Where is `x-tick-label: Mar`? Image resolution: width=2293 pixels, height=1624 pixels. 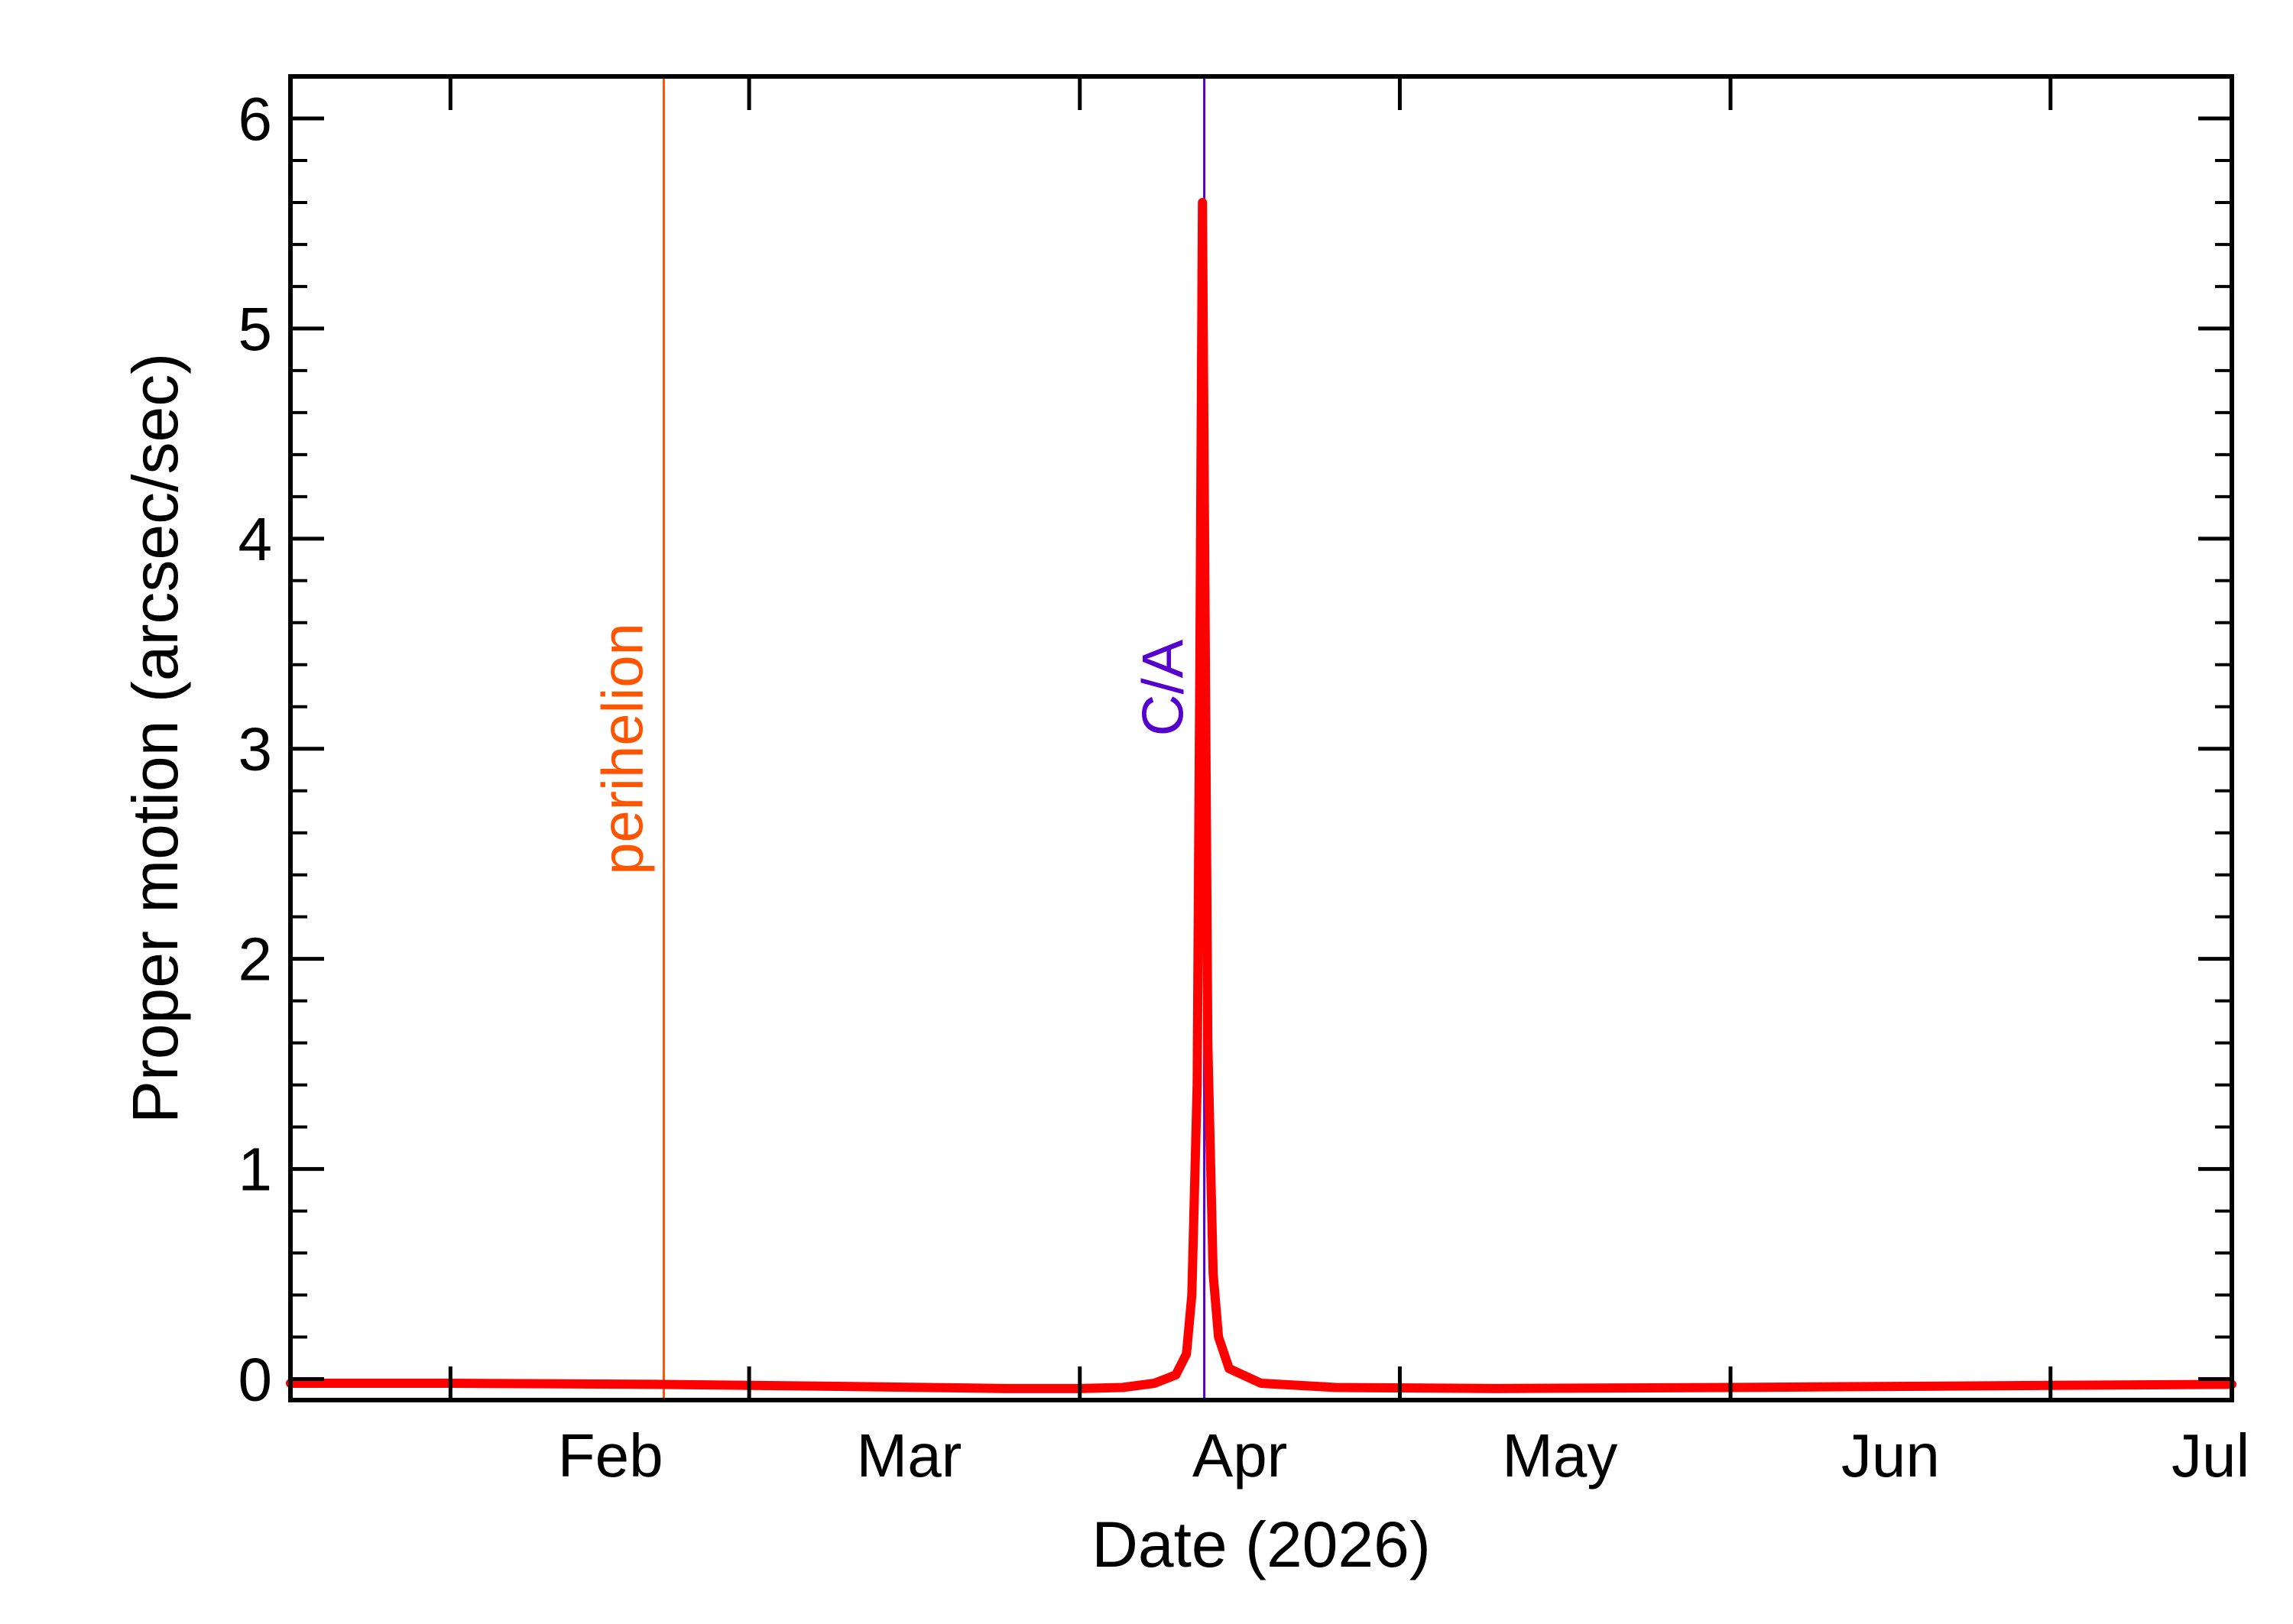
x-tick-label: Mar is located at coordinates (910, 1455).